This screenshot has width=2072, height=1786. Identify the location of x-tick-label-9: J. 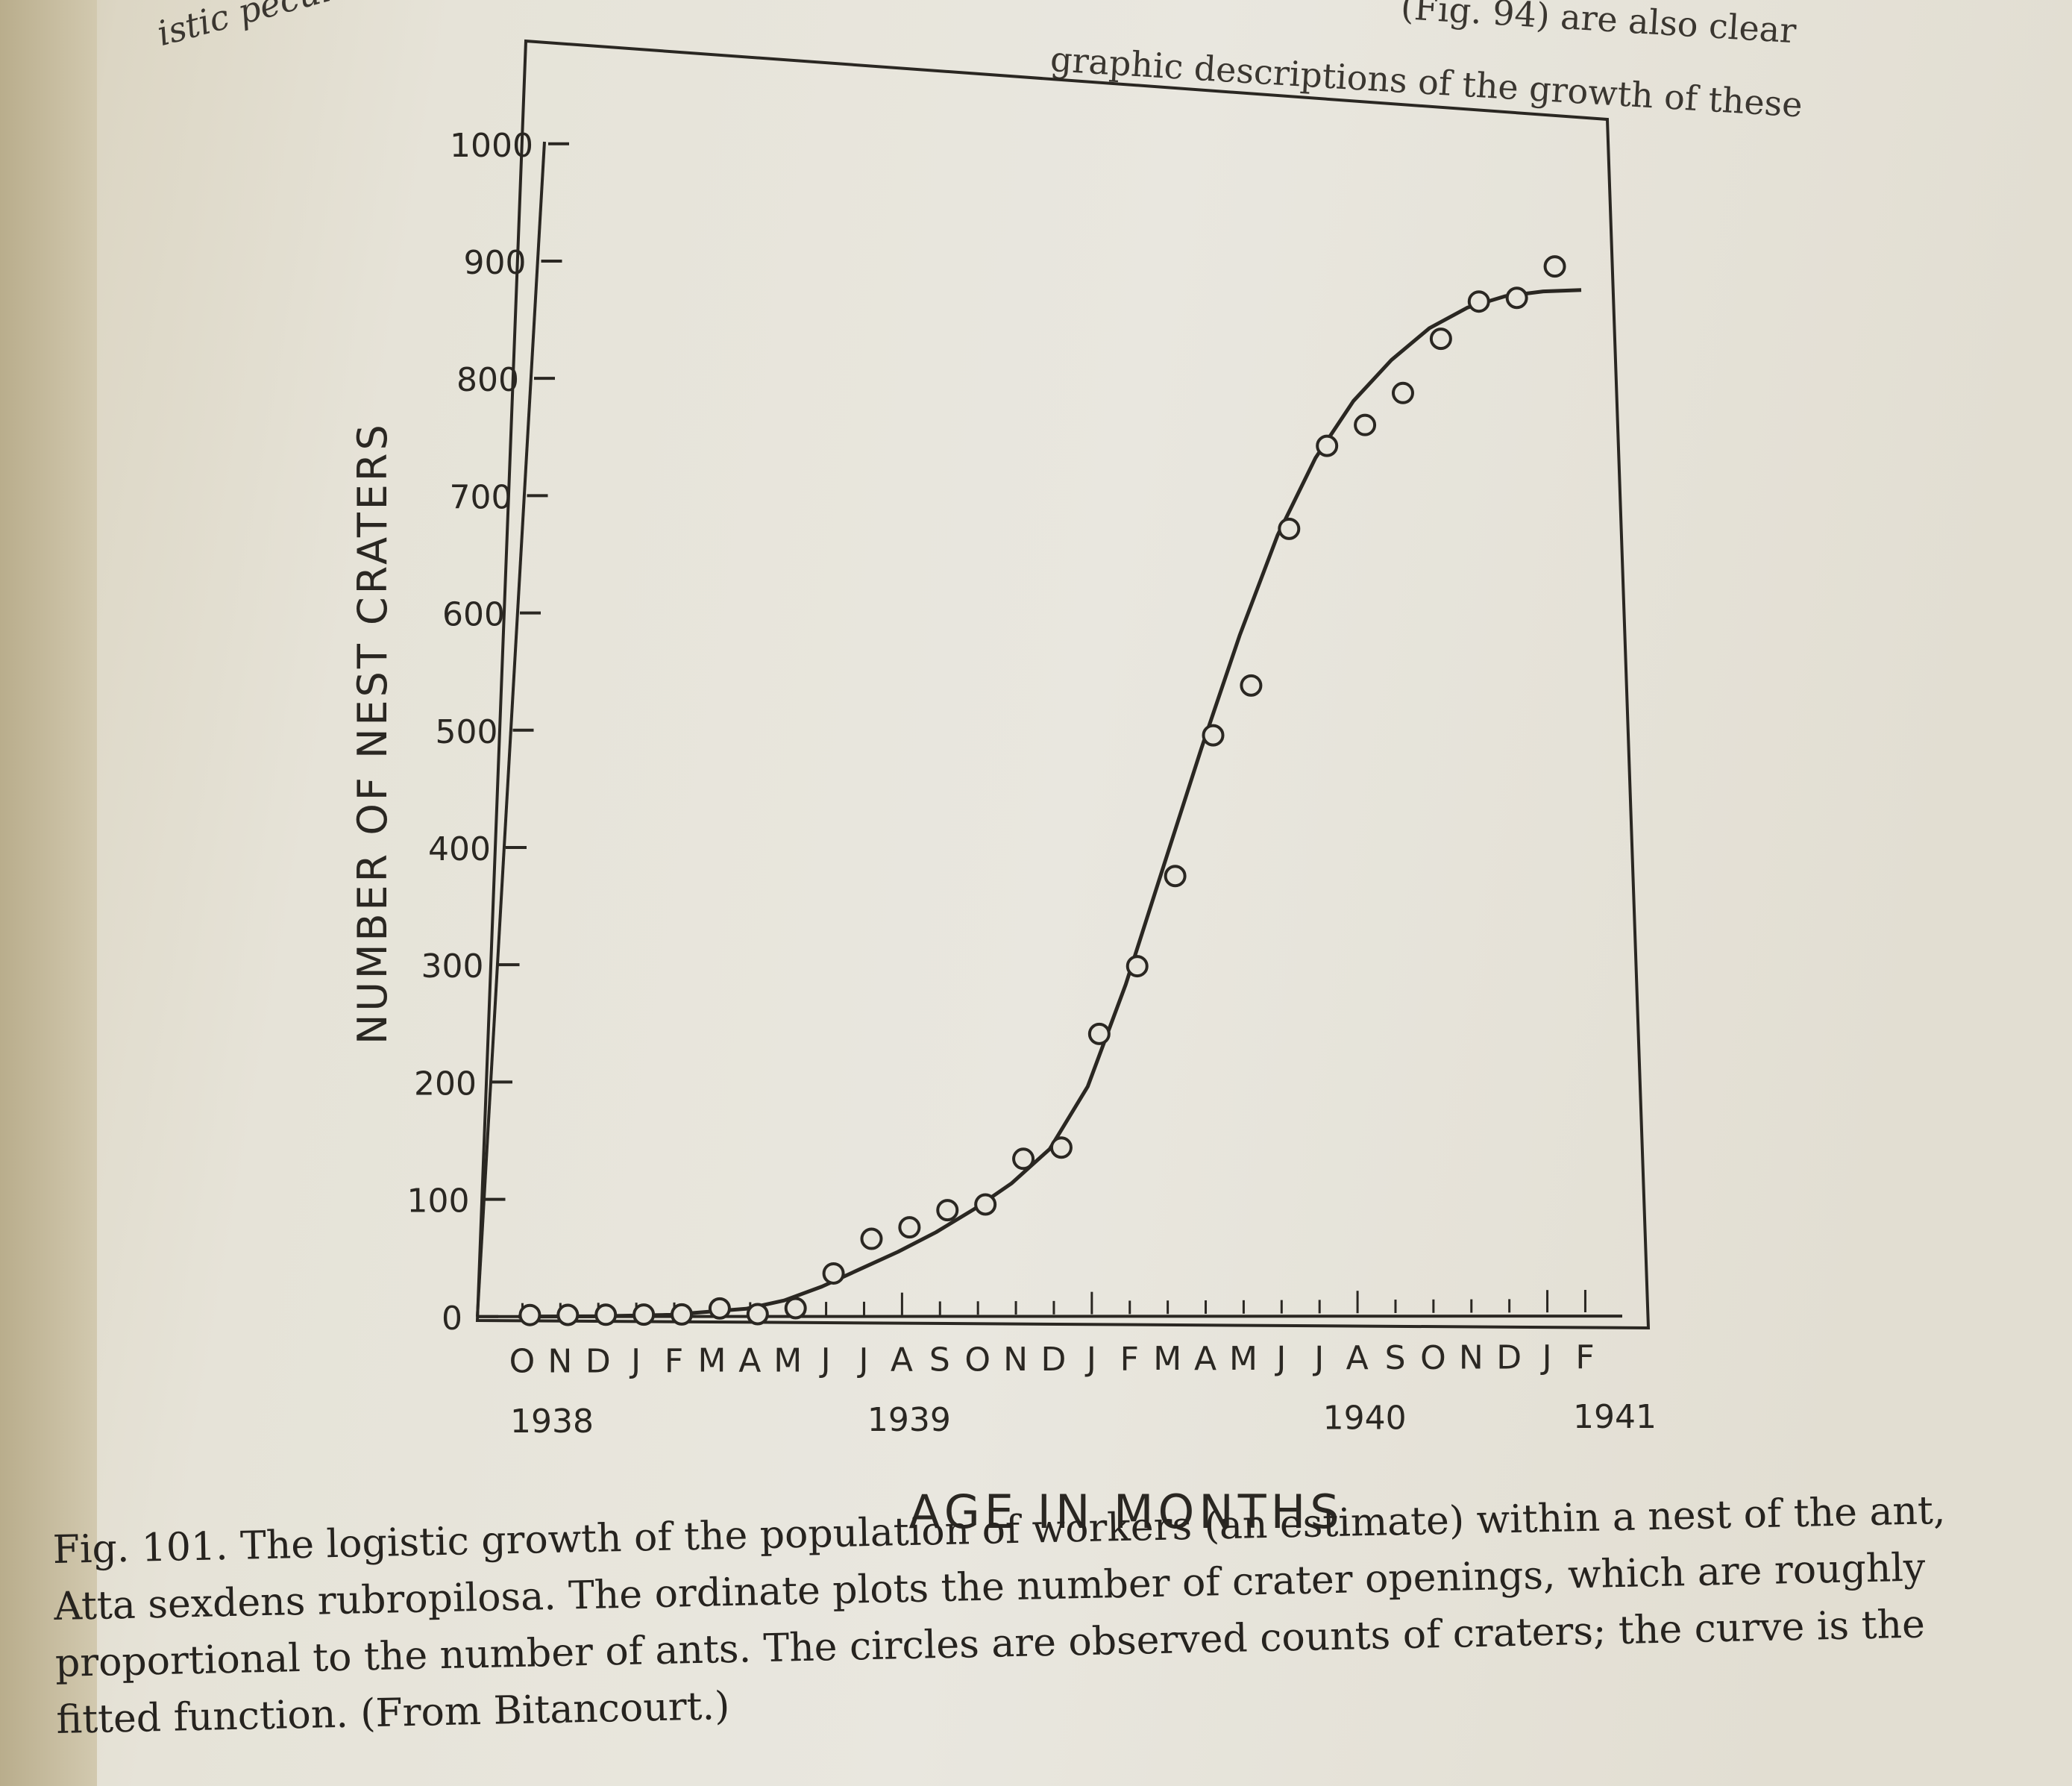
(863, 1360).